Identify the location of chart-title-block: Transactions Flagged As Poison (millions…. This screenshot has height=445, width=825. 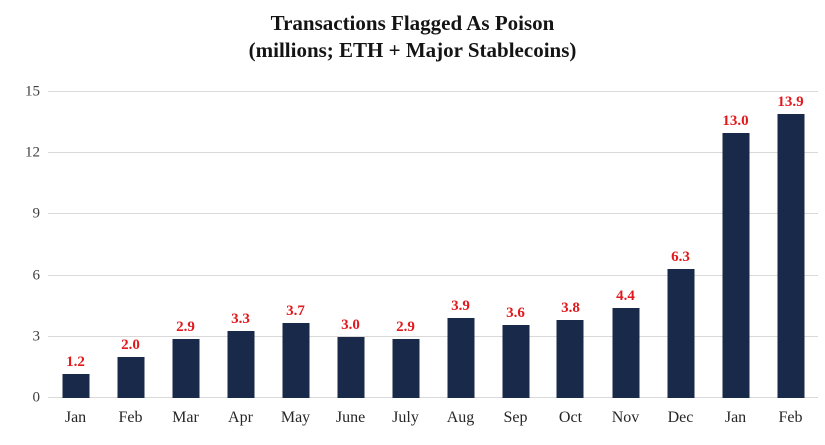
(412, 37).